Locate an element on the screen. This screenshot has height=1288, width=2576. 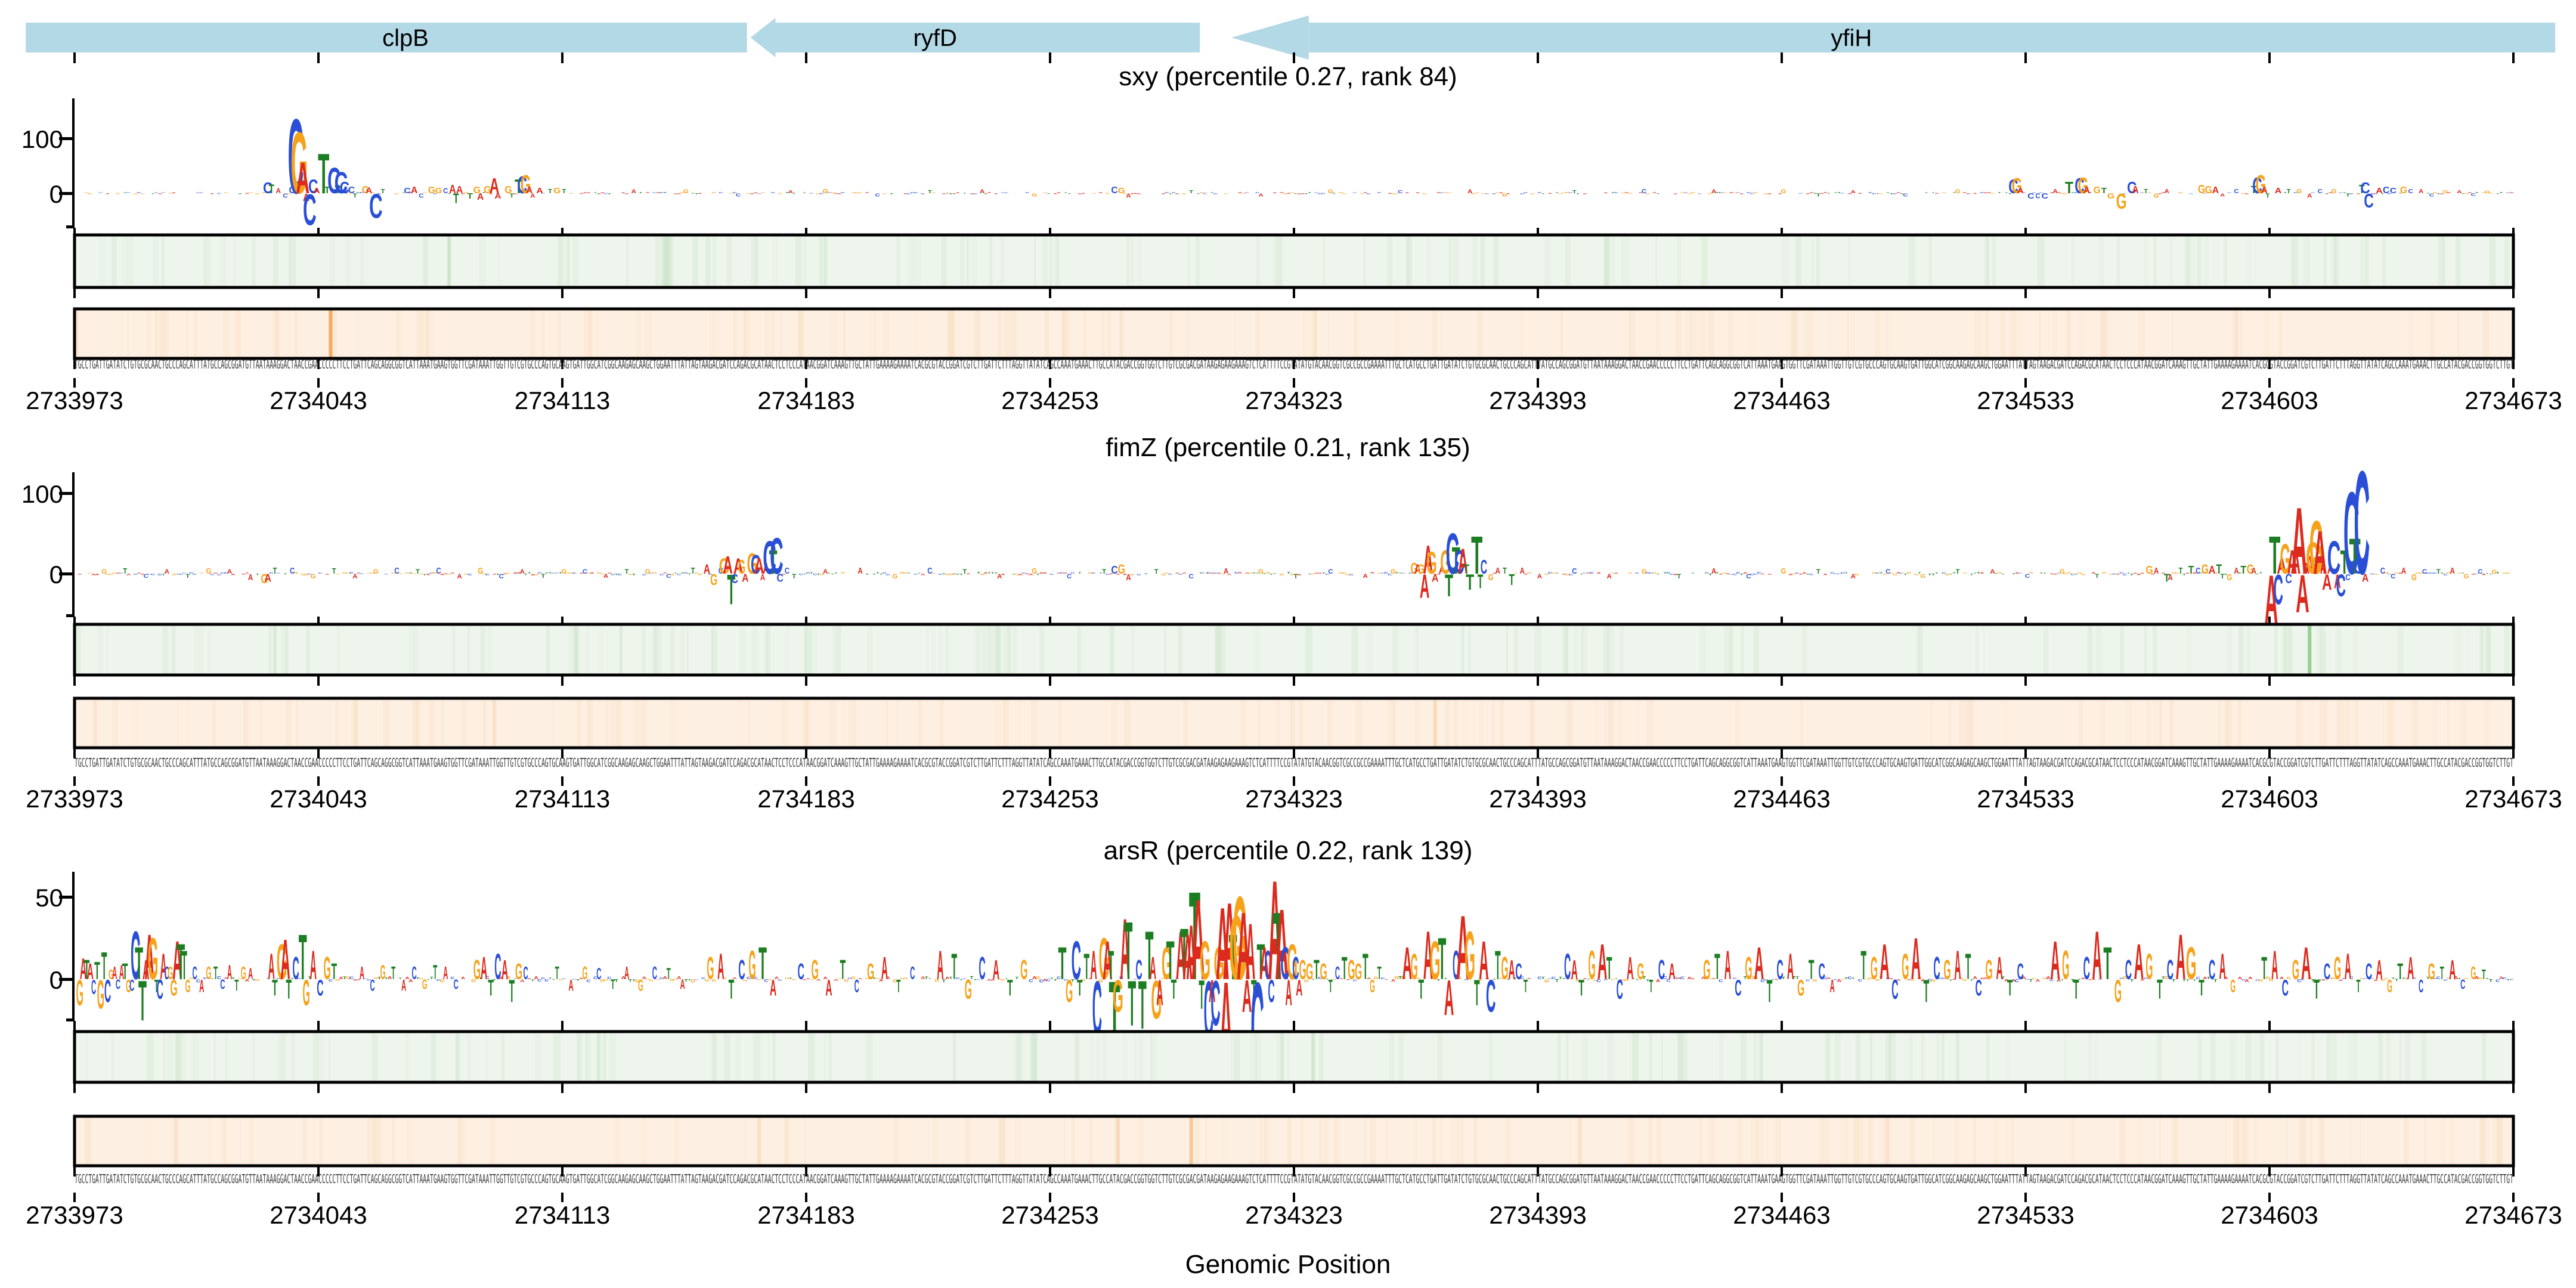
orange-strip-arsR-bg is located at coordinates (1294, 1141).